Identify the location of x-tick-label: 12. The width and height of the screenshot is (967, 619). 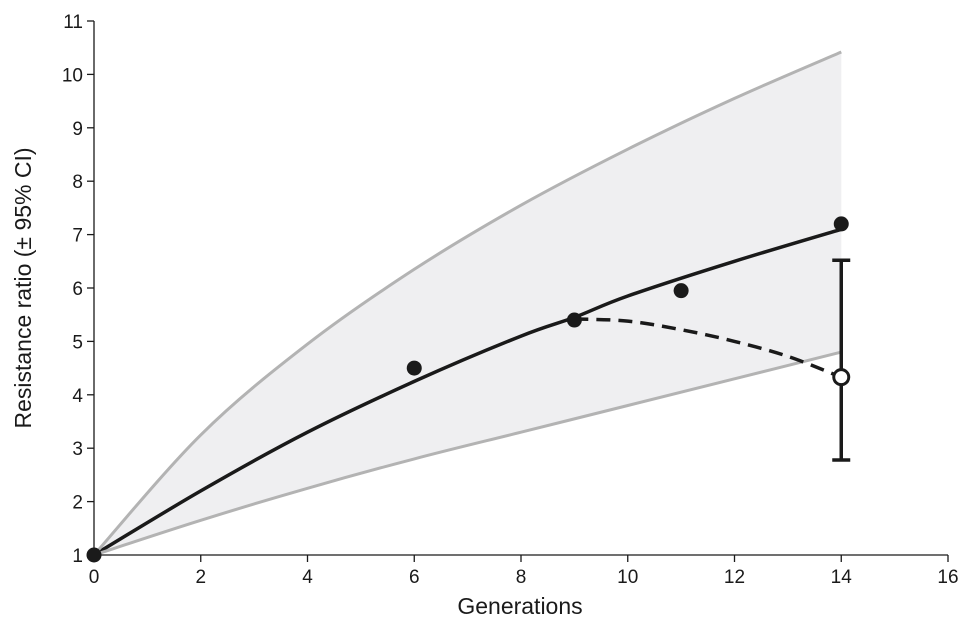
(734, 577).